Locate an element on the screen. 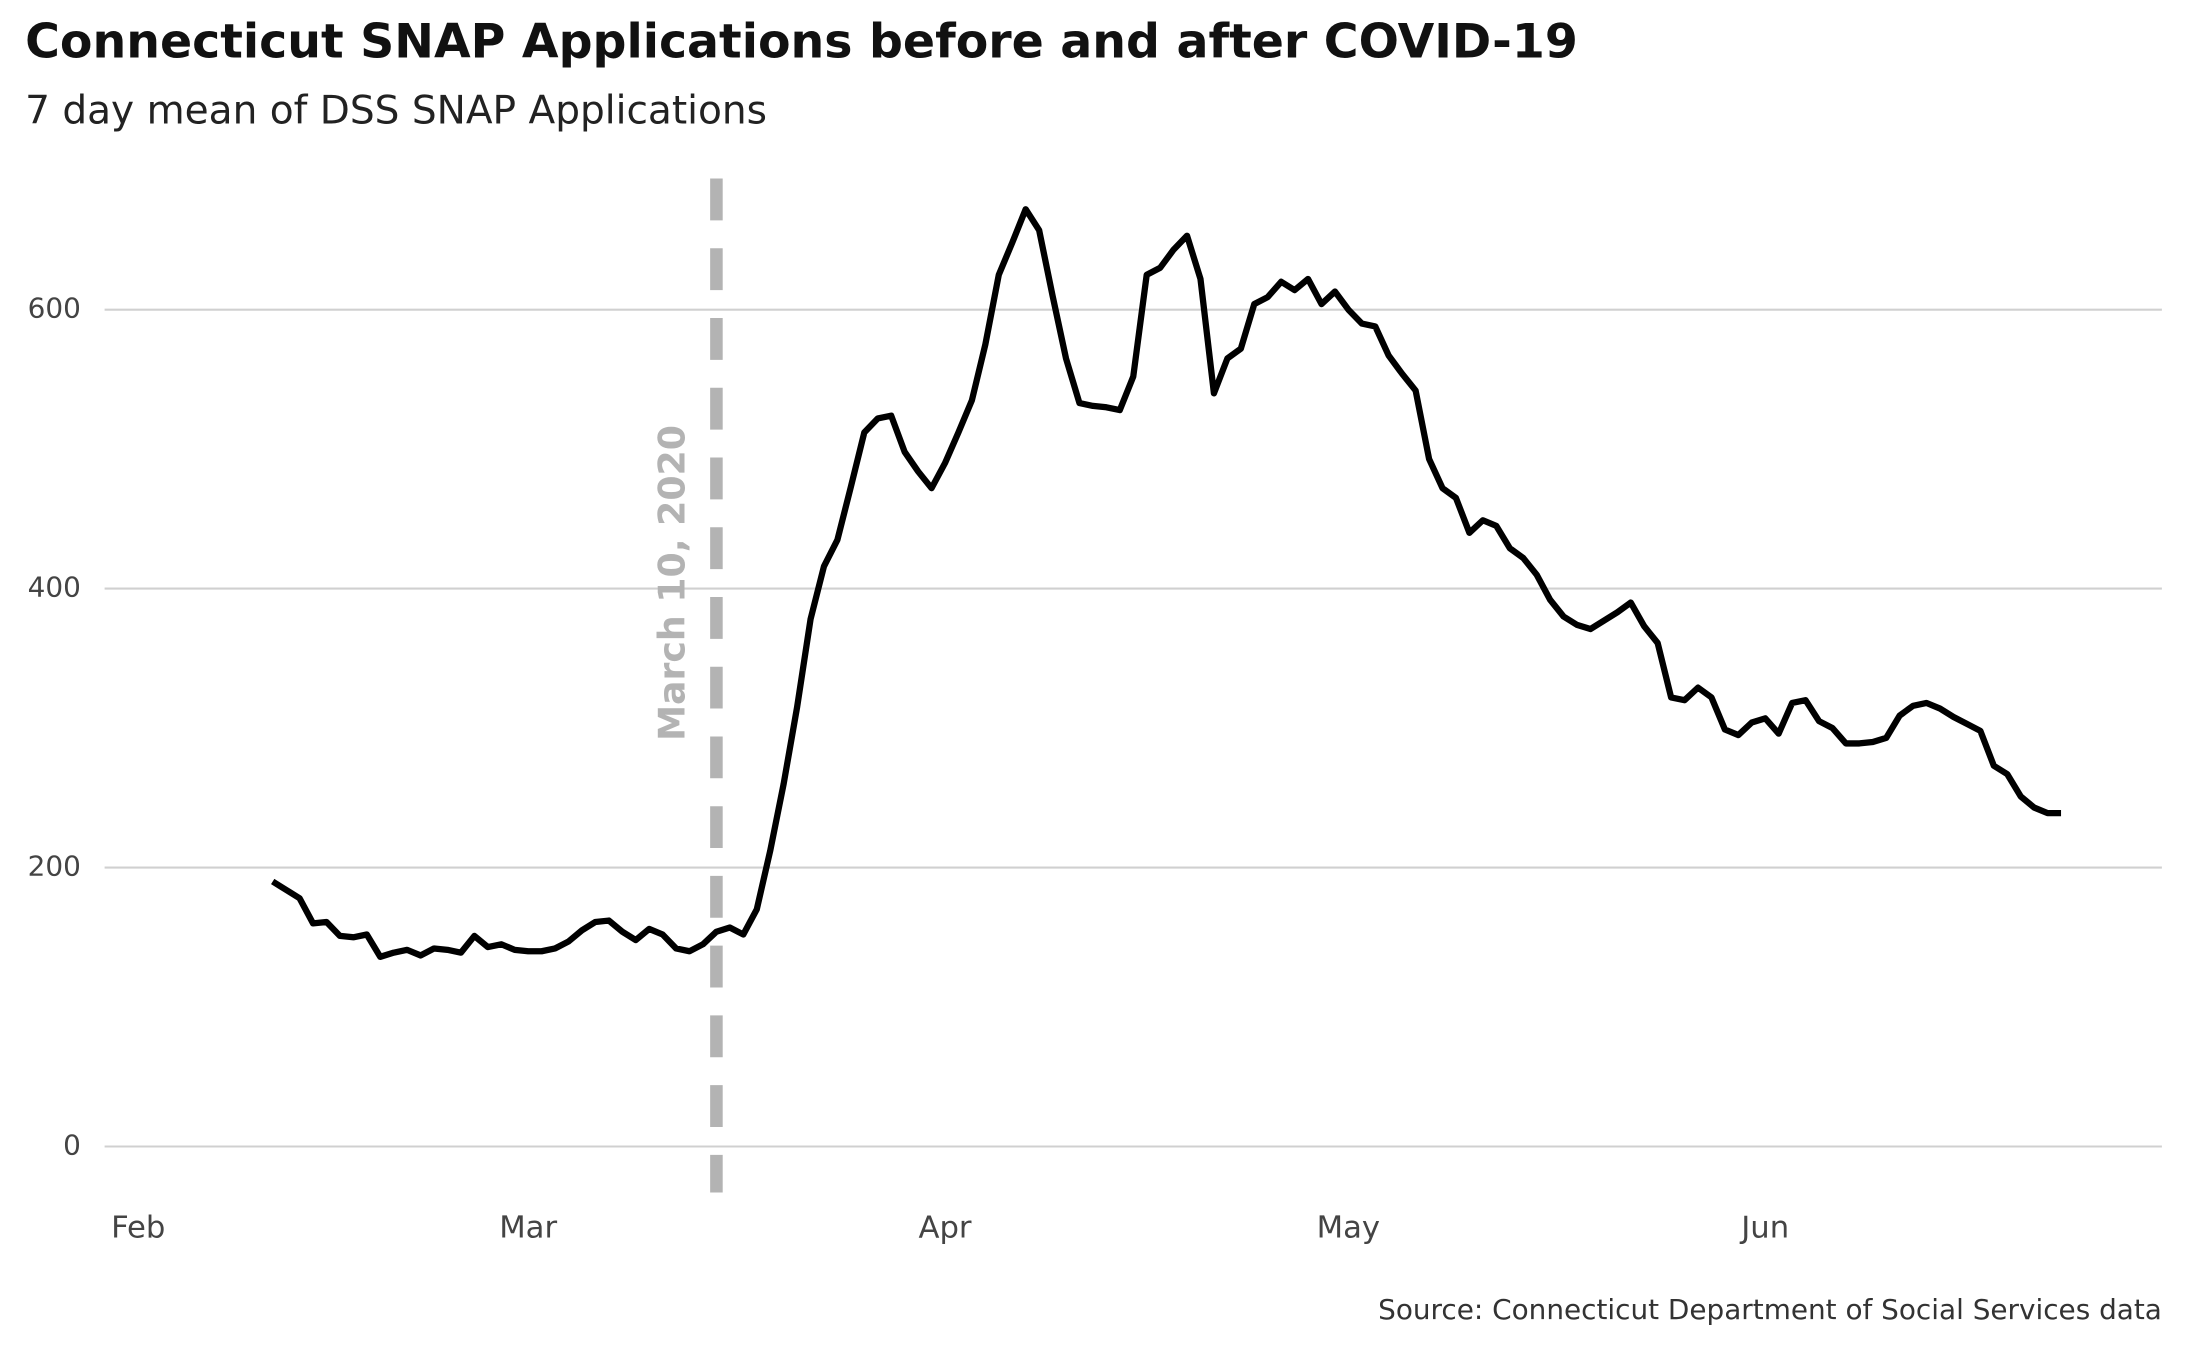 The image size is (2187, 1351). annotation-label: March 10, 2020 is located at coordinates (672, 583).